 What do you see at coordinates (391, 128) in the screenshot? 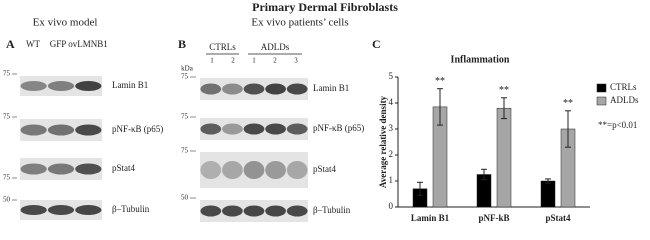
I see `y-tick-label: 3` at bounding box center [391, 128].